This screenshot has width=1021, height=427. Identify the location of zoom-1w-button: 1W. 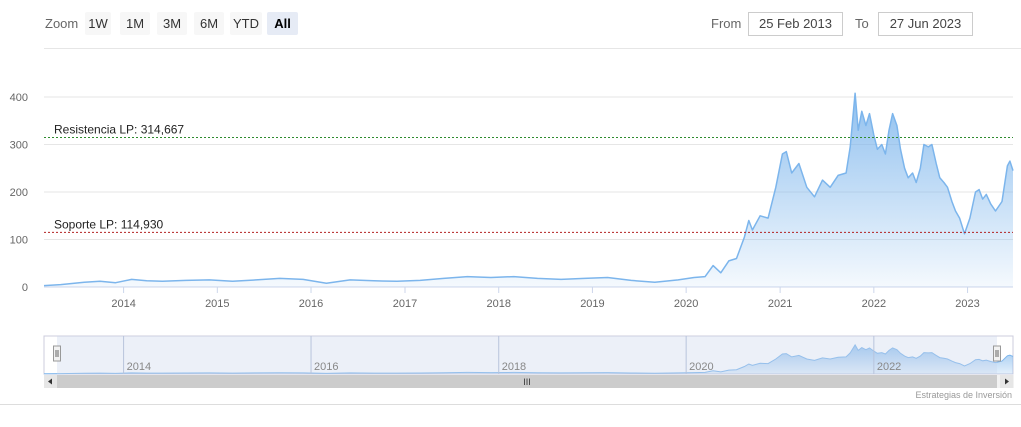
(98, 23).